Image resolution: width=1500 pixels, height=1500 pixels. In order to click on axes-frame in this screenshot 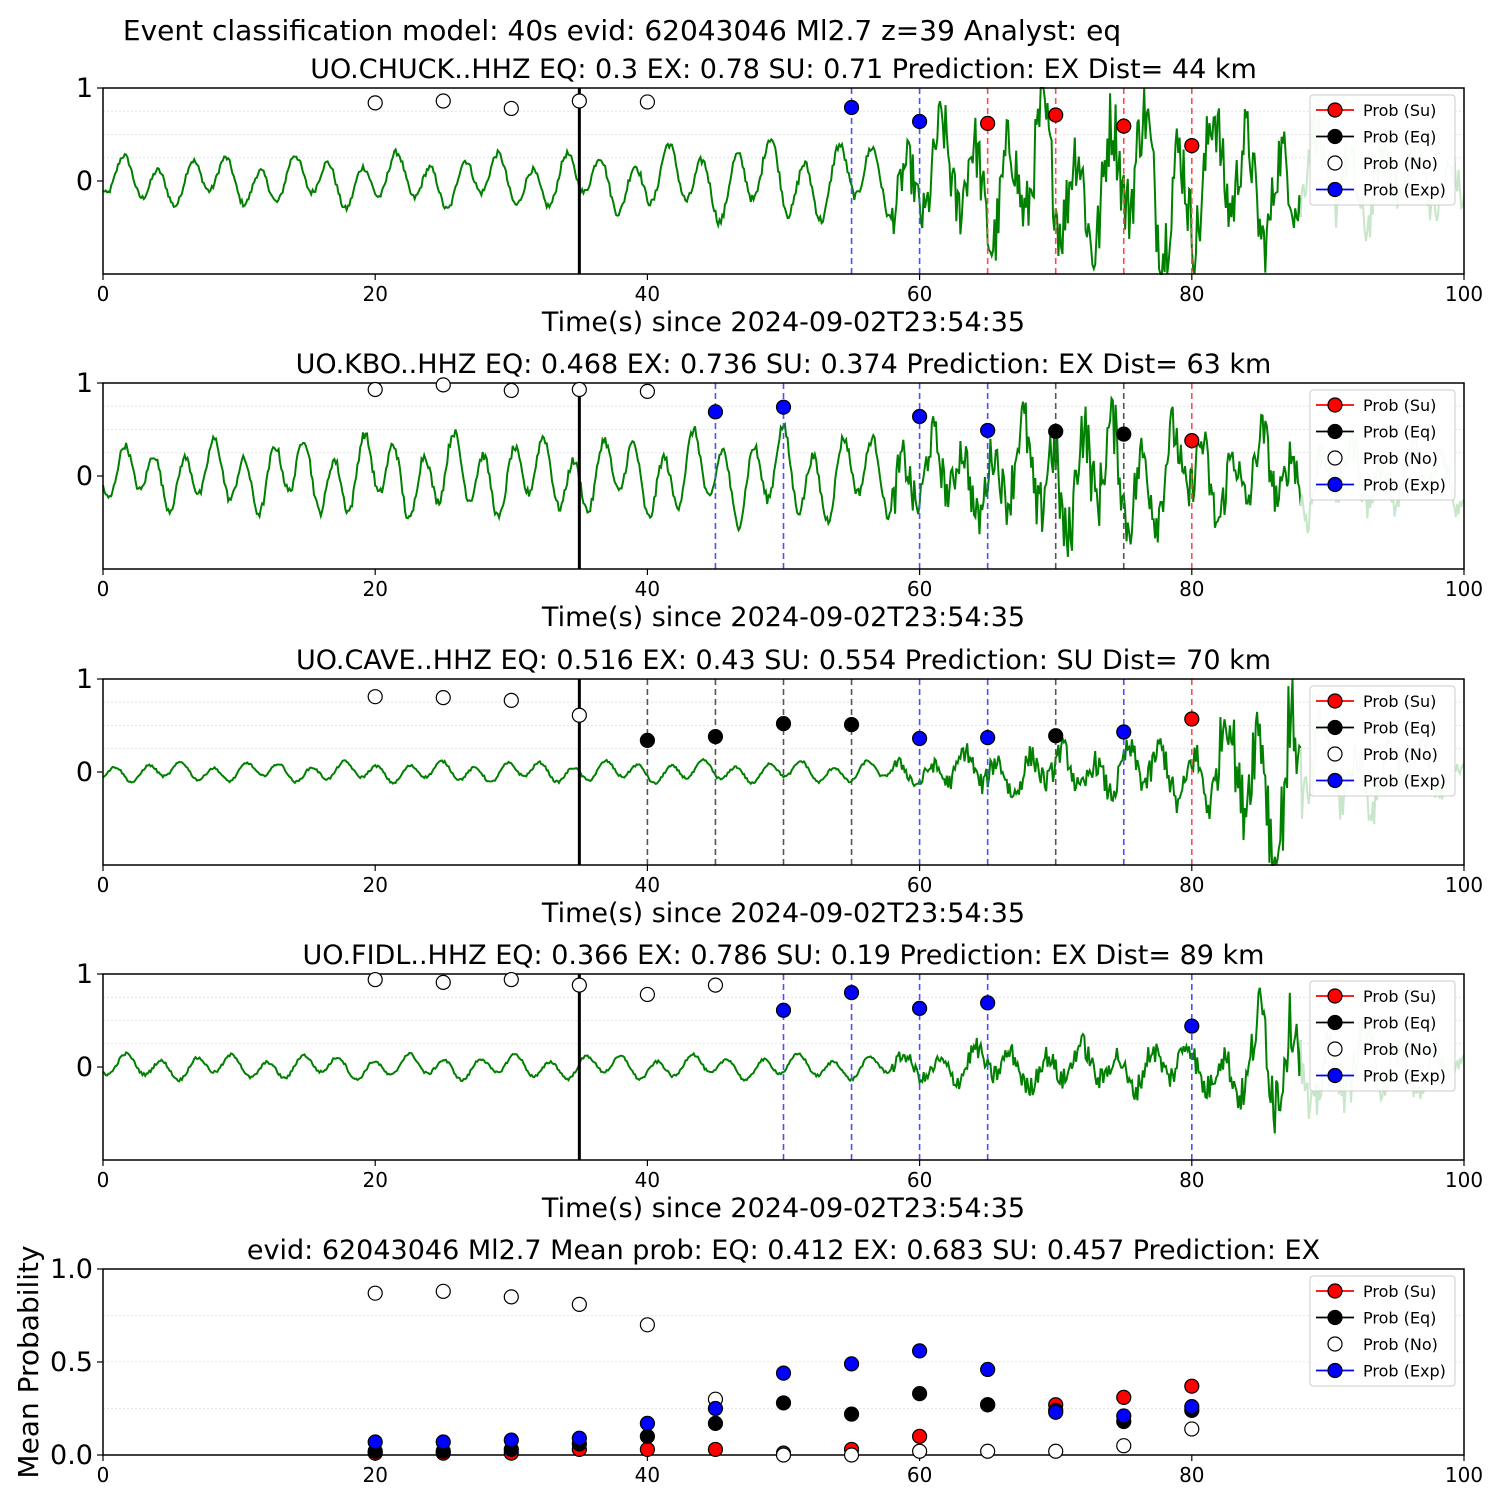, I will do `click(783, 181)`.